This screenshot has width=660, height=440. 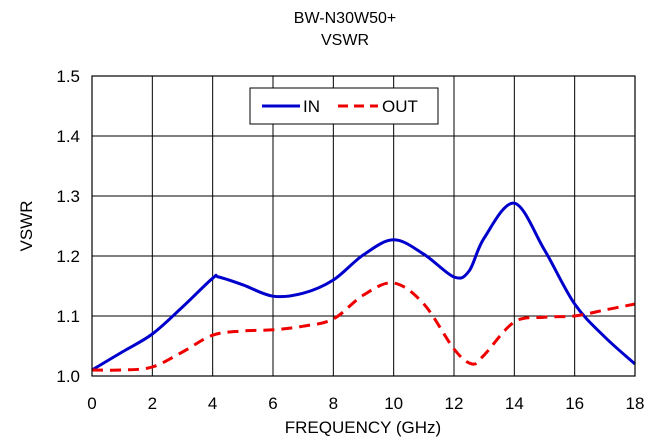 What do you see at coordinates (345, 40) in the screenshot?
I see `chart-subtitle: VSWR` at bounding box center [345, 40].